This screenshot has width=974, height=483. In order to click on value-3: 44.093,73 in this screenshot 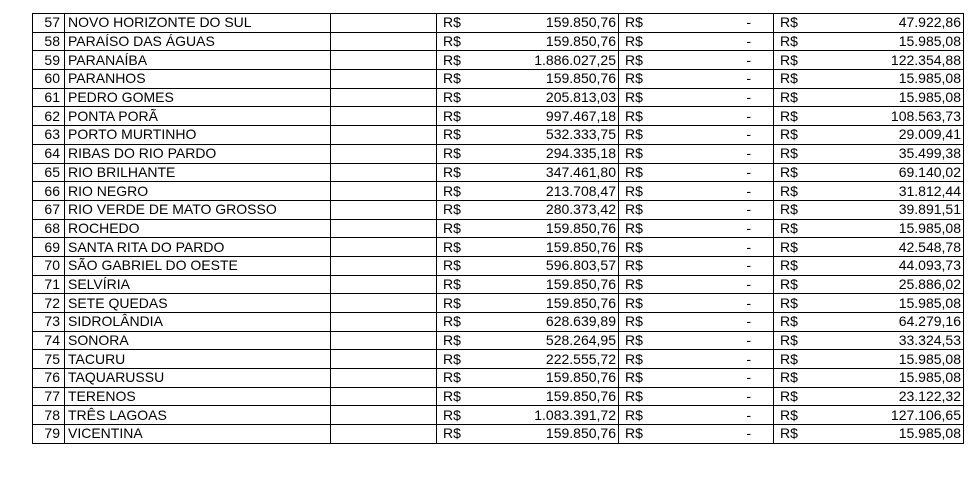, I will do `click(888, 265)`.